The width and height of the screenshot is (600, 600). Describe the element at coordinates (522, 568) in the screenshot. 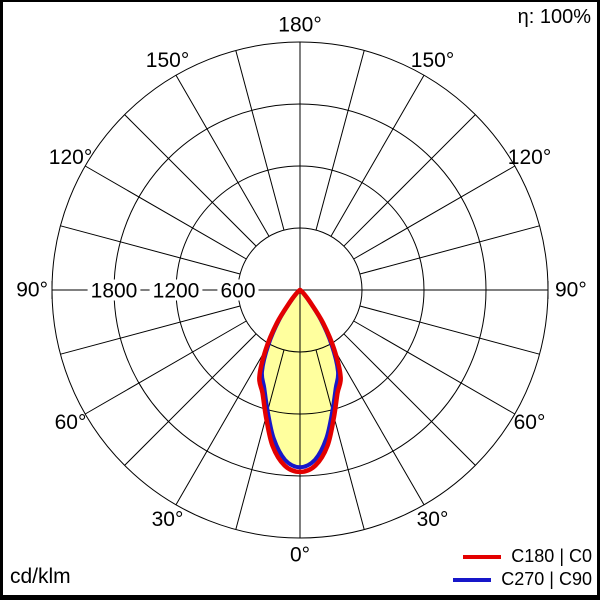

I see `legend: C180 | C0 C270 | C90` at that location.